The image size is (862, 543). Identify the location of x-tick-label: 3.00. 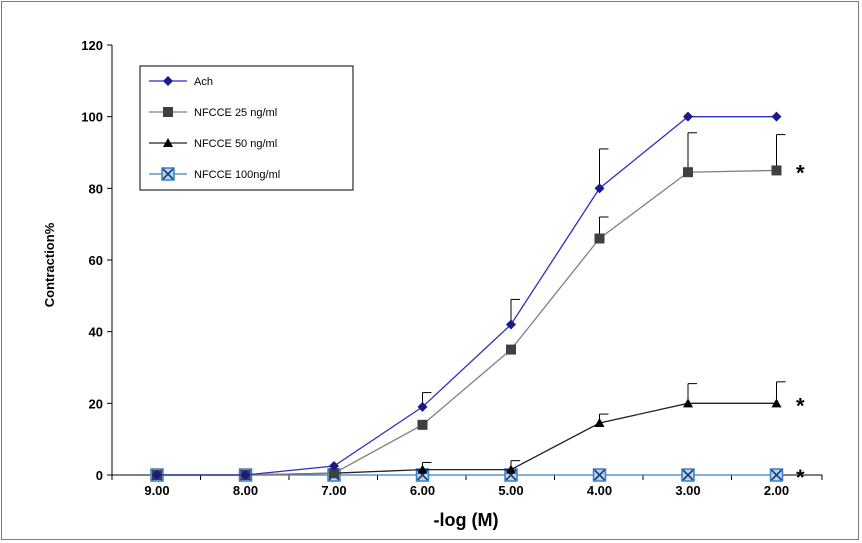
(687, 490).